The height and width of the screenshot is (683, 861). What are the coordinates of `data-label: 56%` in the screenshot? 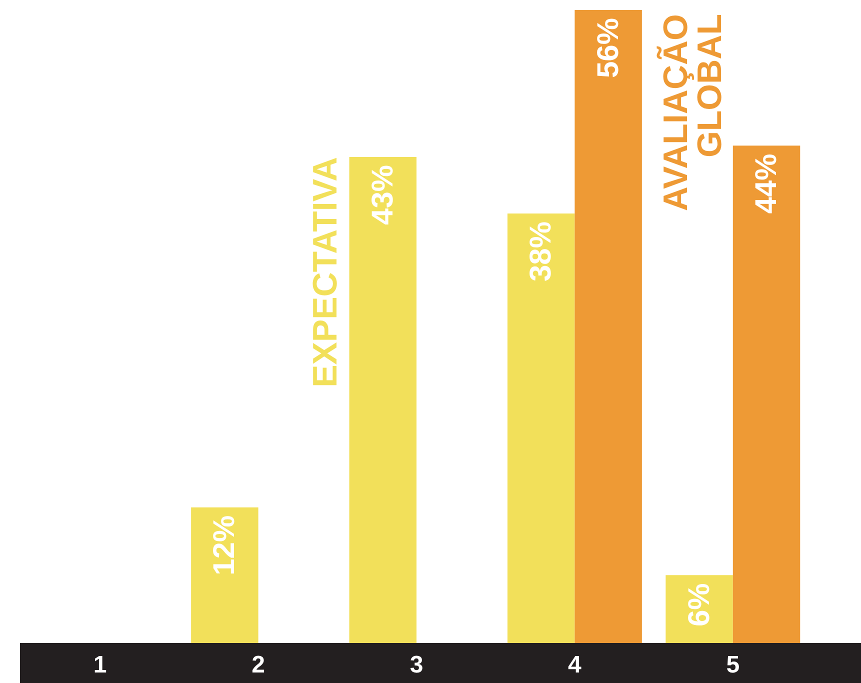 It's located at (608, 48).